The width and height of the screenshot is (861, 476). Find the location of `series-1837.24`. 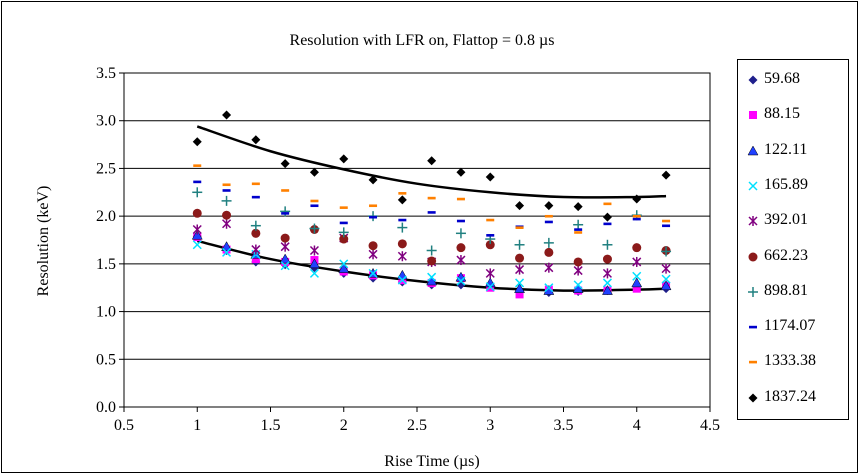

series-1837.24 is located at coordinates (431, 166).